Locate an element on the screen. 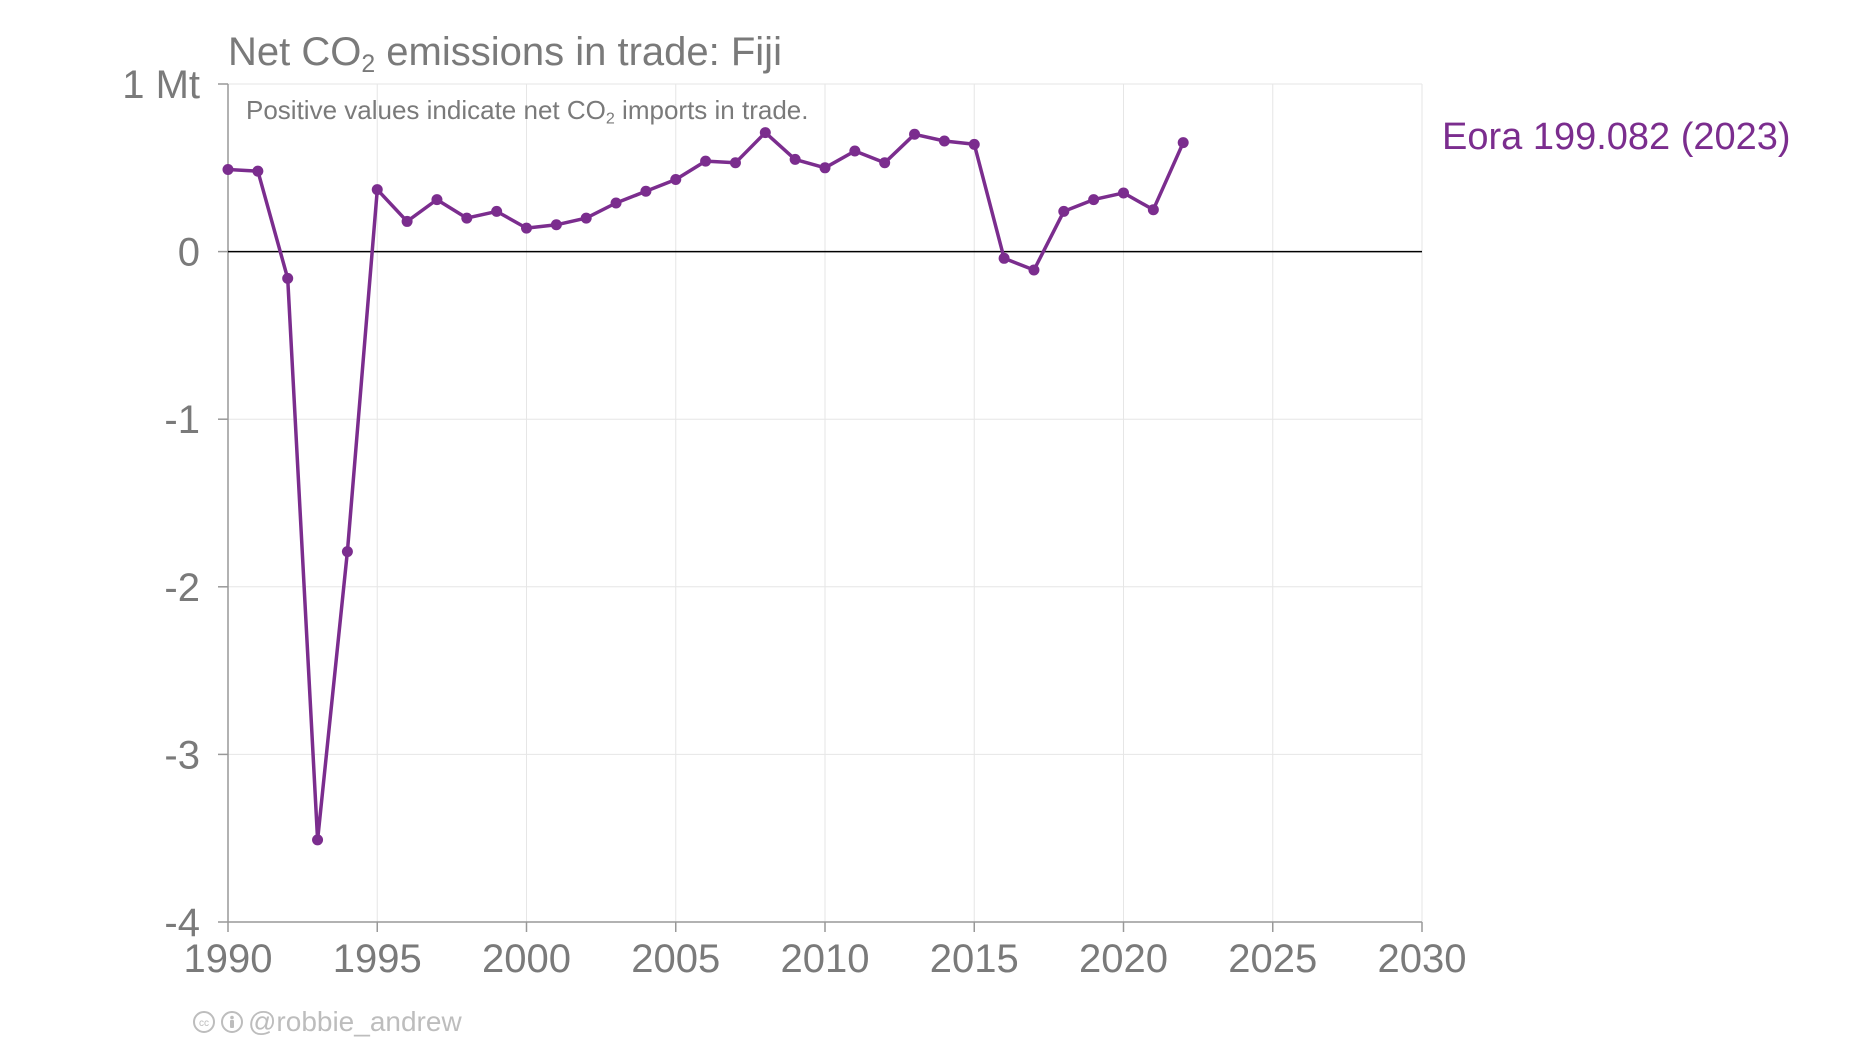 The image size is (1852, 1047). data-point-1999 is located at coordinates (497, 211).